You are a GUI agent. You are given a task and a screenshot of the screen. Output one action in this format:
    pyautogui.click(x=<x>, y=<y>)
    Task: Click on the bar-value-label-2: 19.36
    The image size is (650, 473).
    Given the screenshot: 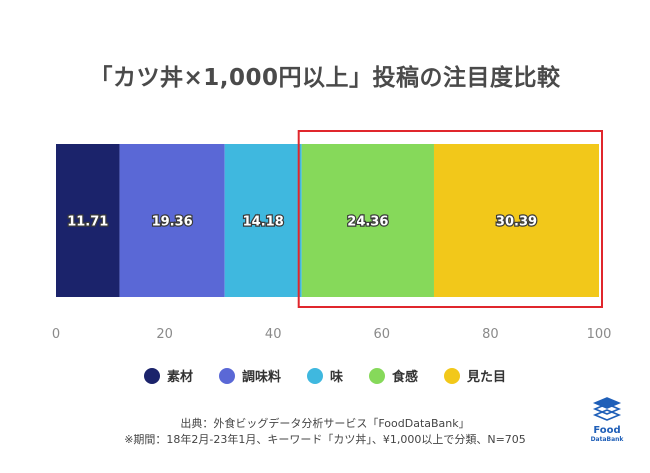 What is the action you would take?
    pyautogui.click(x=172, y=222)
    